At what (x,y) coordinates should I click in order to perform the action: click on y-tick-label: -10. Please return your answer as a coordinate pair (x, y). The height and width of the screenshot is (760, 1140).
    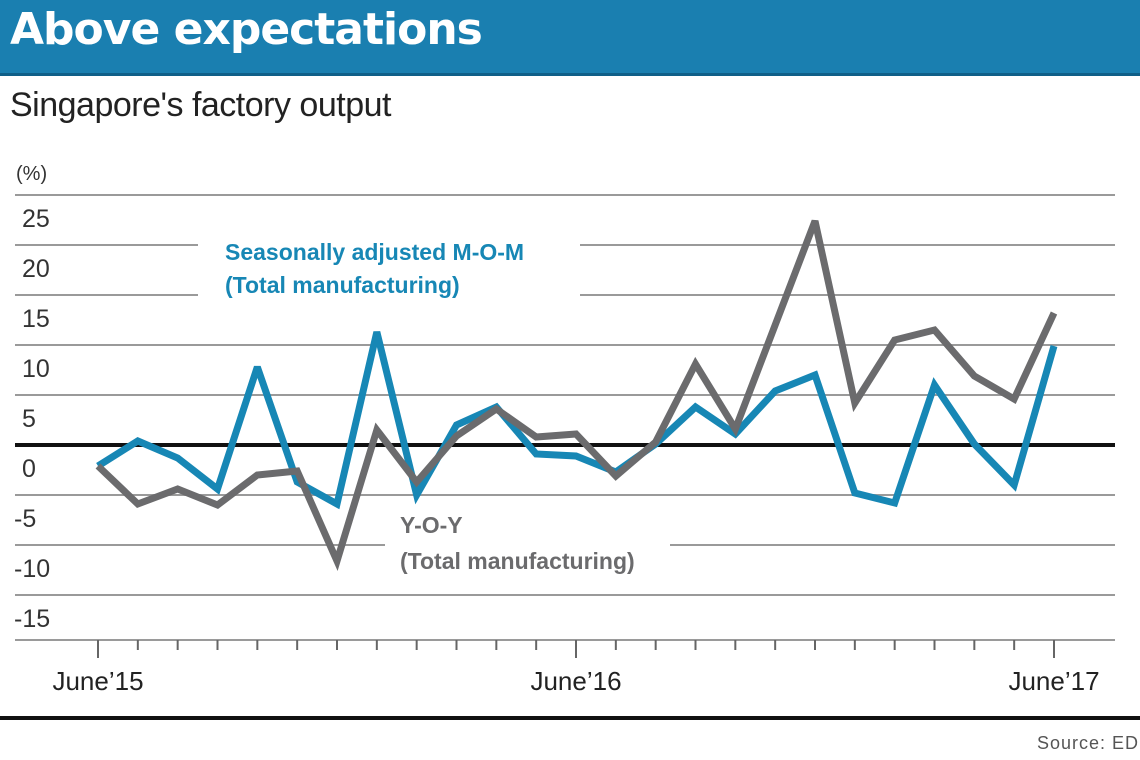
    Looking at the image, I should click on (32, 569).